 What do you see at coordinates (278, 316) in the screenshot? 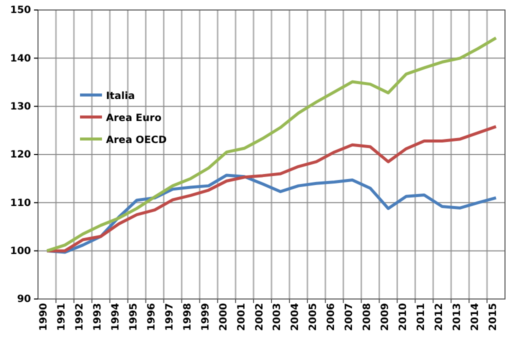
I see `x-tick-label: 2003` at bounding box center [278, 316].